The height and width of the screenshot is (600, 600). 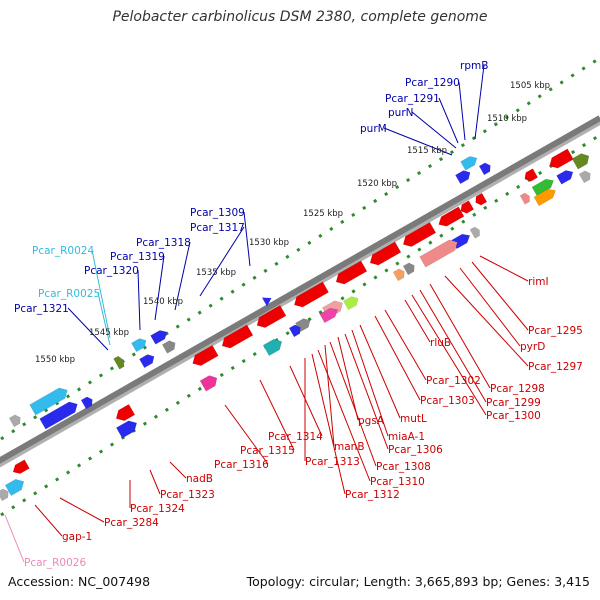 What do you see at coordinates (41, 309) in the screenshot?
I see `gene-label-pcar-1321: Pcar_1321` at bounding box center [41, 309].